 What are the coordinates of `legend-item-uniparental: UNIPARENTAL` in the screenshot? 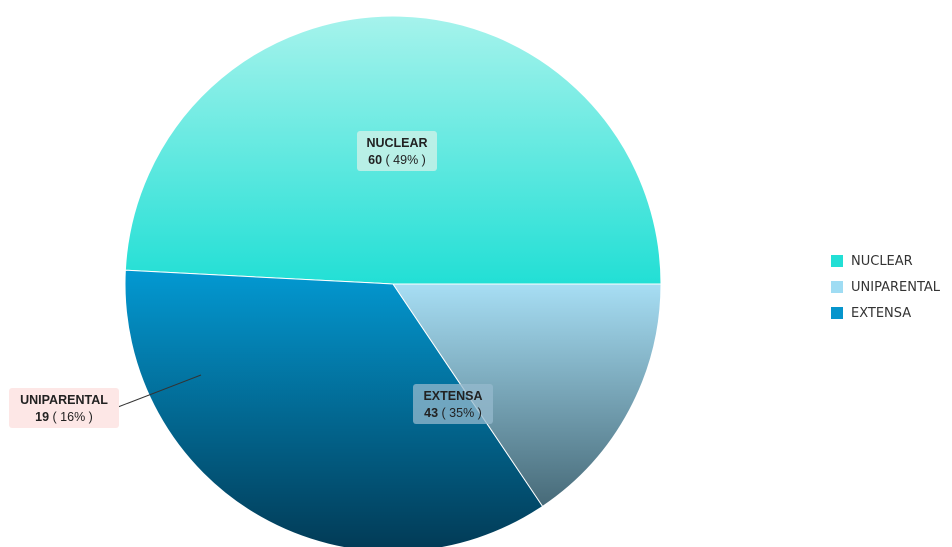 It's located at (885, 287).